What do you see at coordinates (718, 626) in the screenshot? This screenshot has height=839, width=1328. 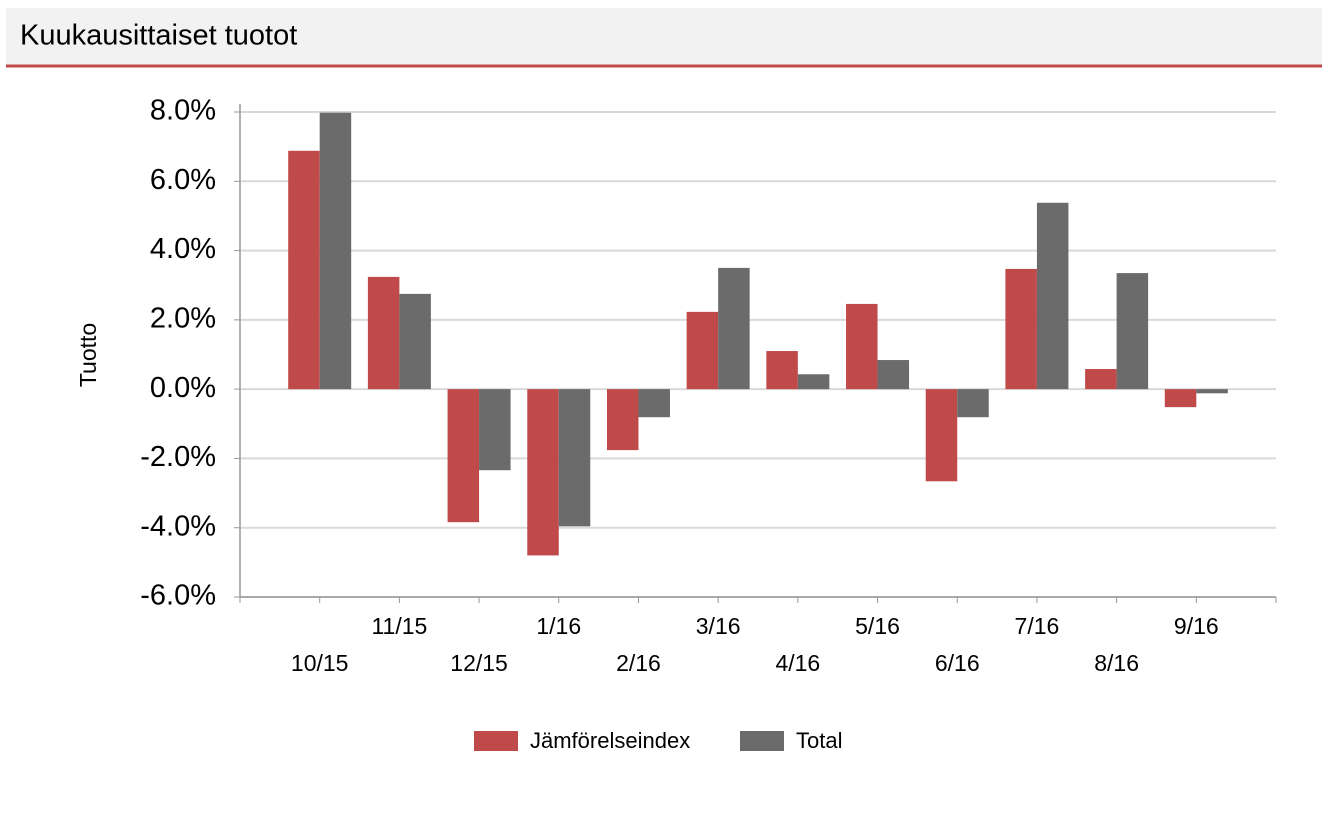 I see `x-tick-label: 3/16` at bounding box center [718, 626].